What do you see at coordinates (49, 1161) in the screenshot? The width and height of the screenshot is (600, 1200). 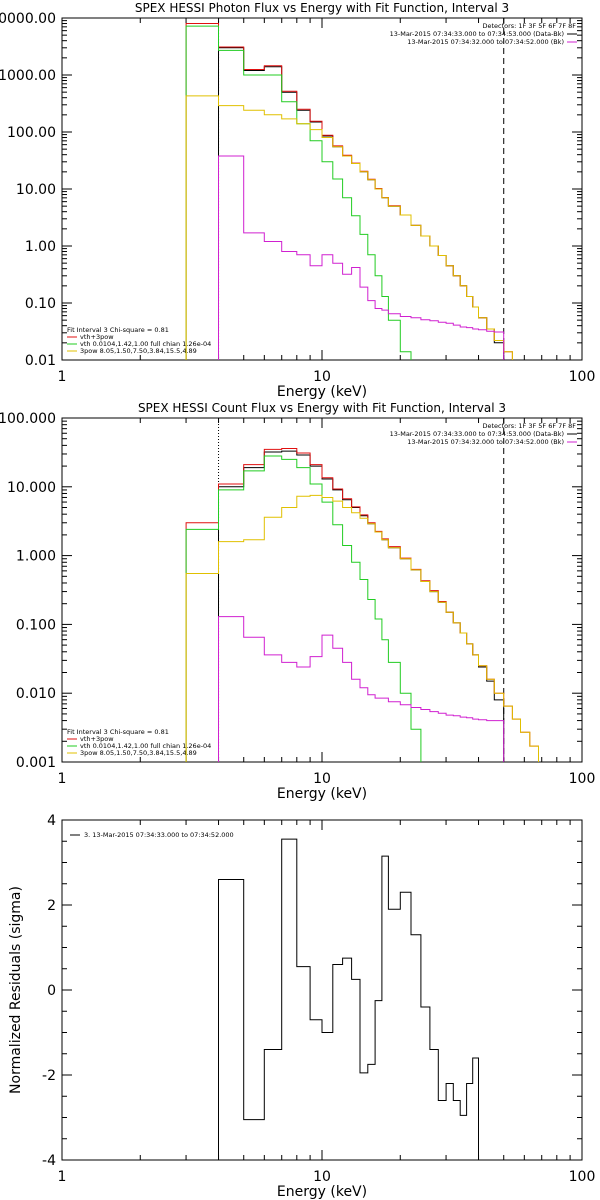 I see `y-tick-label: -4` at bounding box center [49, 1161].